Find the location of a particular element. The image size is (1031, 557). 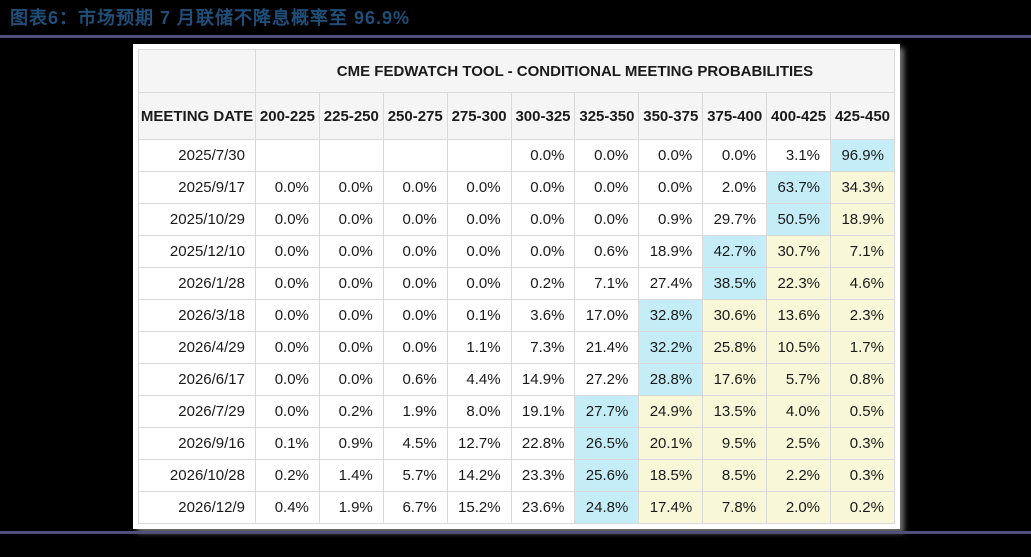

probability-cell: 22.3% is located at coordinates (799, 283).